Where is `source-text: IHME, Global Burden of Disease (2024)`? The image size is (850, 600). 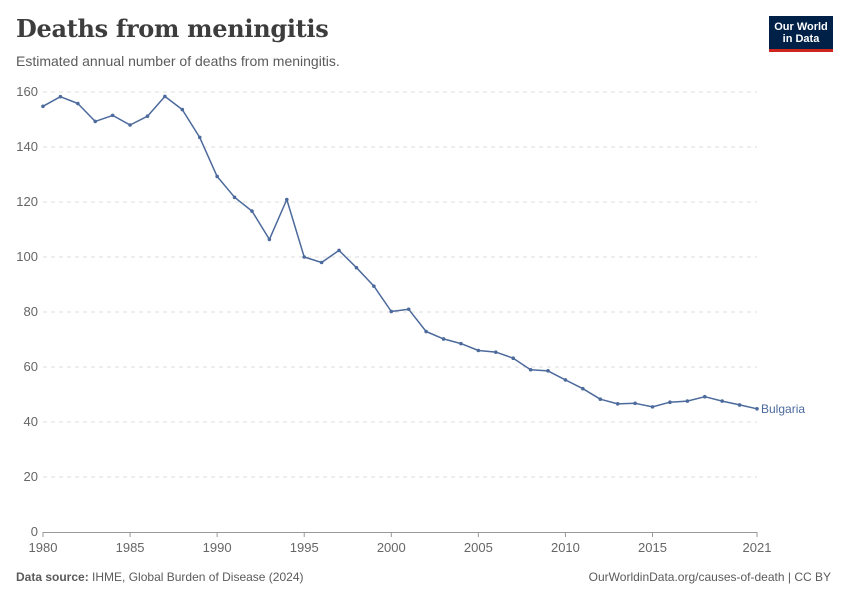
source-text: IHME, Global Burden of Disease (2024) is located at coordinates (198, 577).